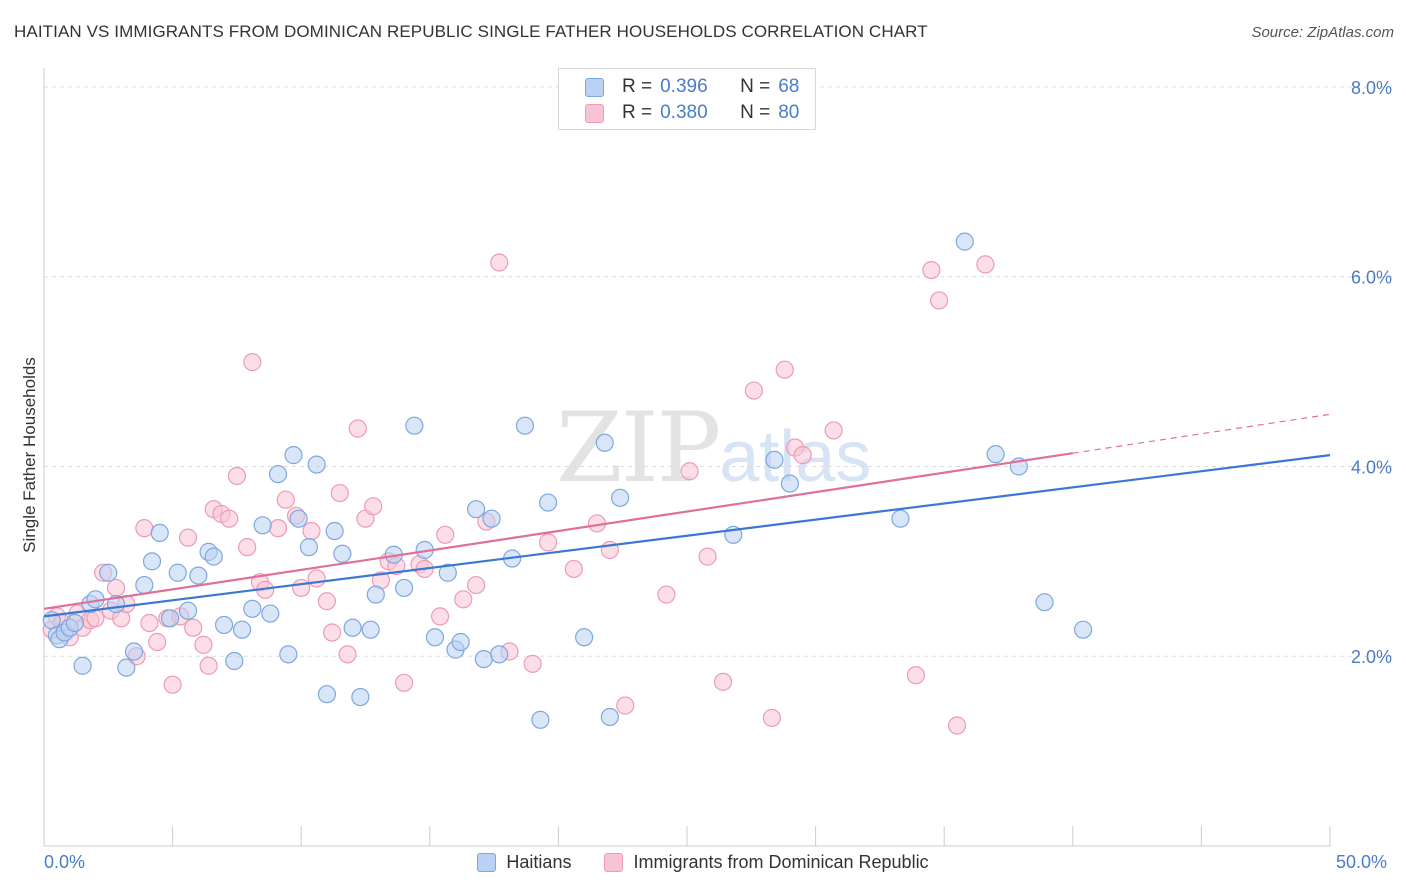 This screenshot has height=892, width=1406. What do you see at coordinates (789, 86) in the screenshot?
I see `legend-n-value: 68` at bounding box center [789, 86].